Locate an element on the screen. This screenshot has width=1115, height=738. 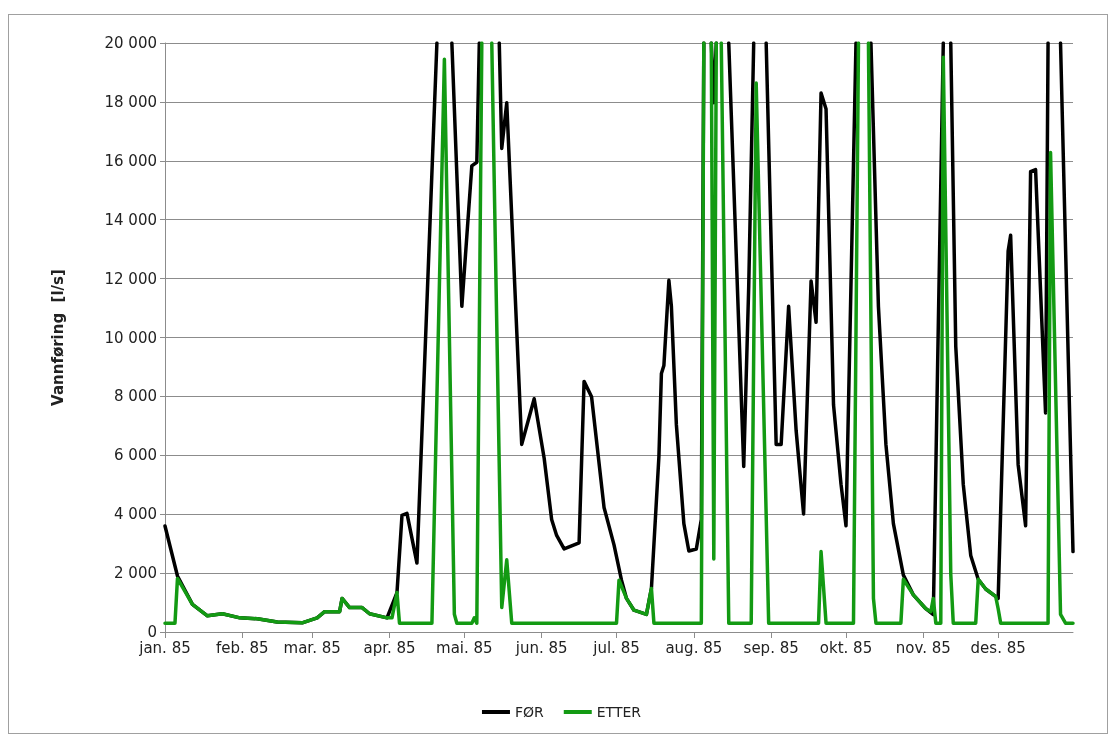
y-tick-label: 14 000 is located at coordinates (130, 219).